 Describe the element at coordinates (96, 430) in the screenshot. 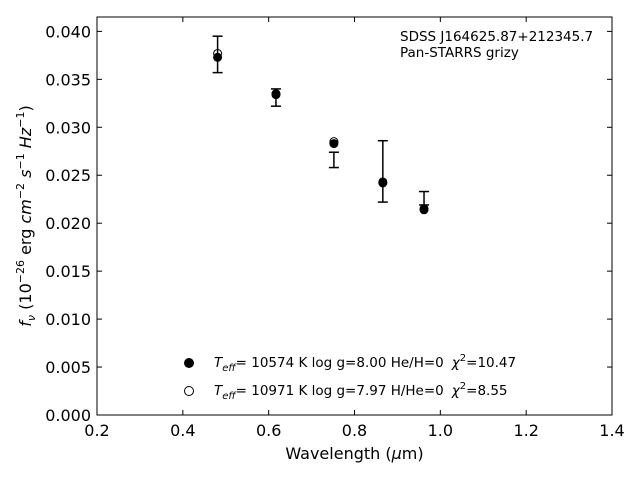

I see `x-tick-label: 0.2` at that location.